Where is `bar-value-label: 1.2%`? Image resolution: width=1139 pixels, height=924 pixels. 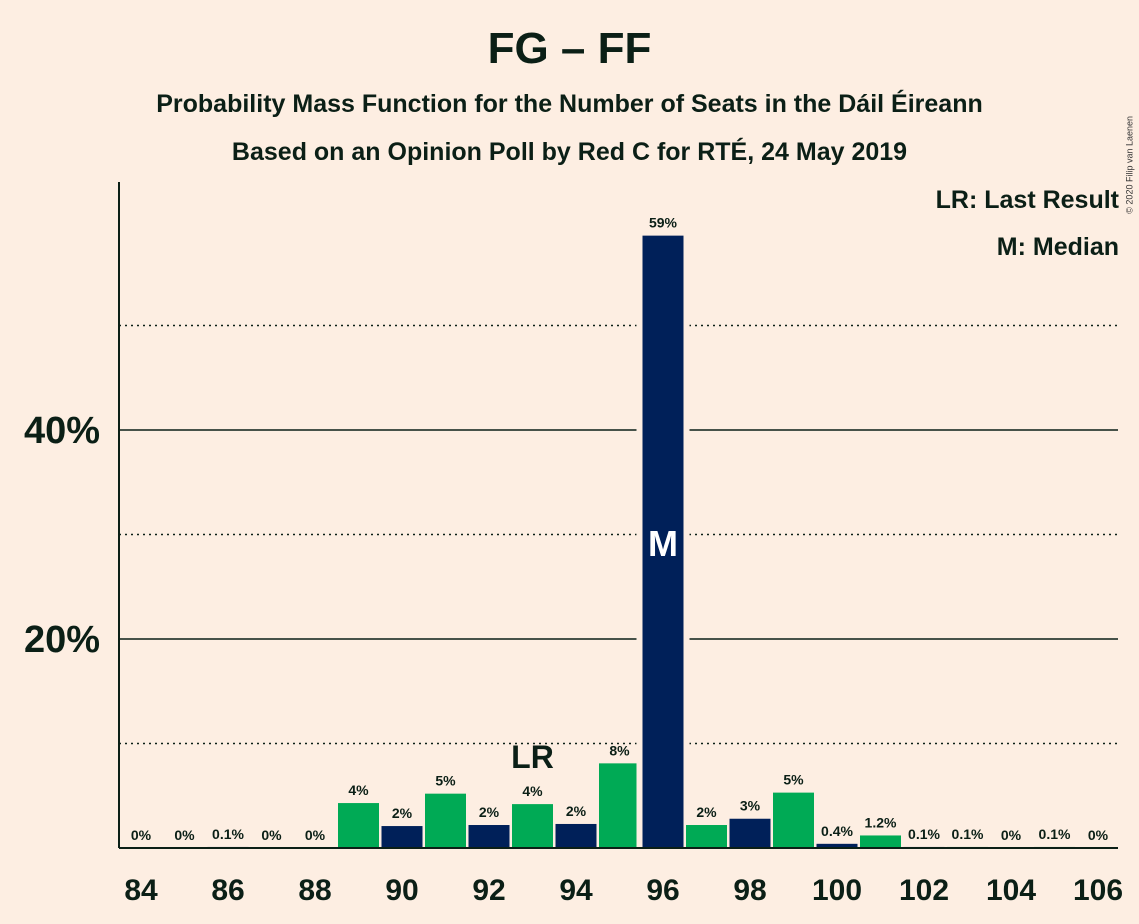
bar-value-label: 1.2% is located at coordinates (881, 822).